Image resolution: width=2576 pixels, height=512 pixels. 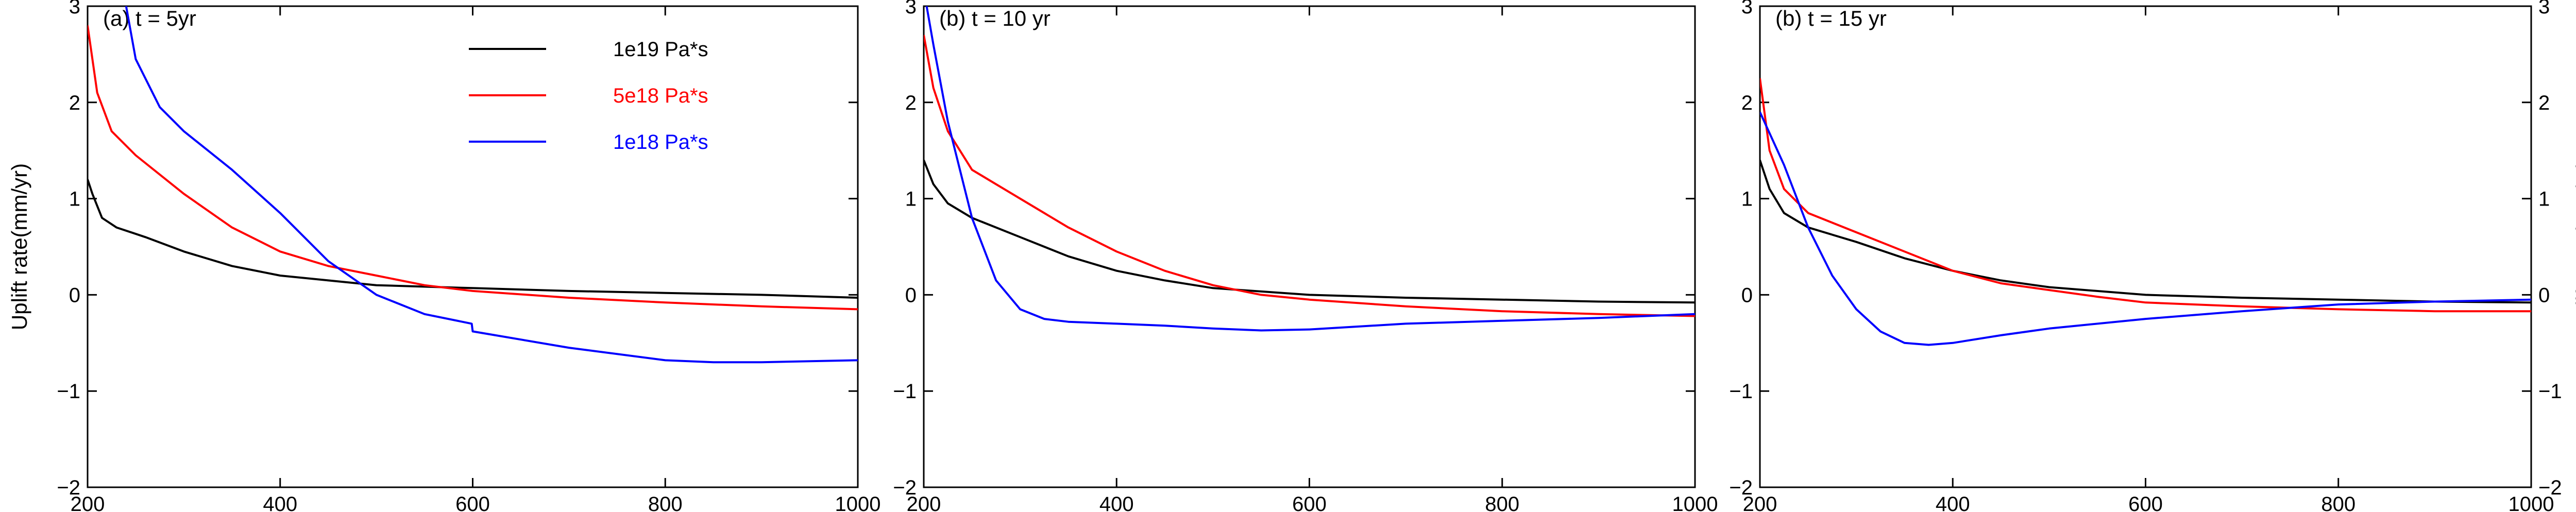 I want to click on series-line-1e18-pa-s, so click(x=2145, y=229).